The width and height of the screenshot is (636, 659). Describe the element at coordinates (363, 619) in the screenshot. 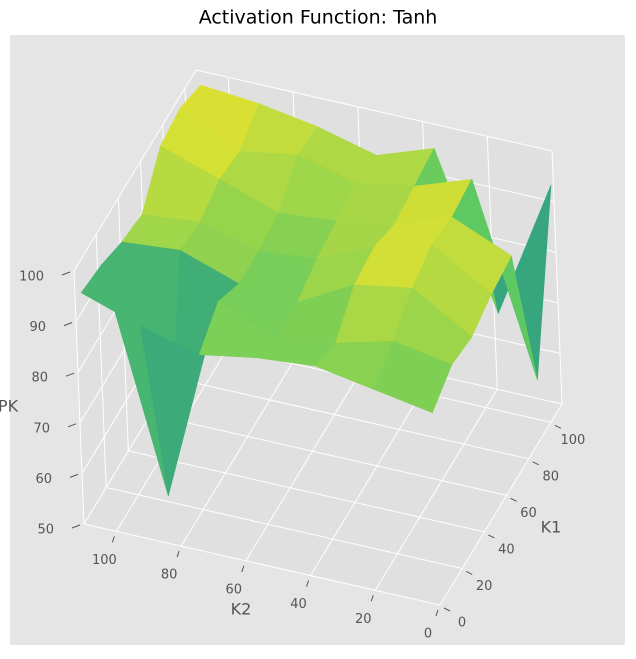

I see `y-tick-label: 20` at that location.